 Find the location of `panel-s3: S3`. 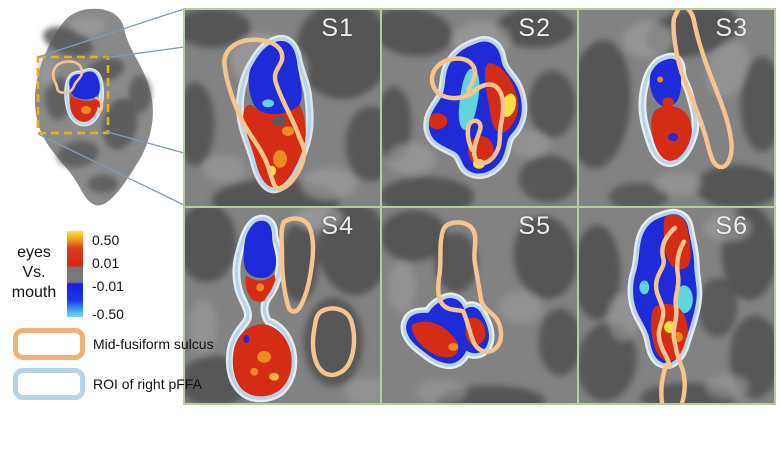

panel-s3: S3 is located at coordinates (676, 108).